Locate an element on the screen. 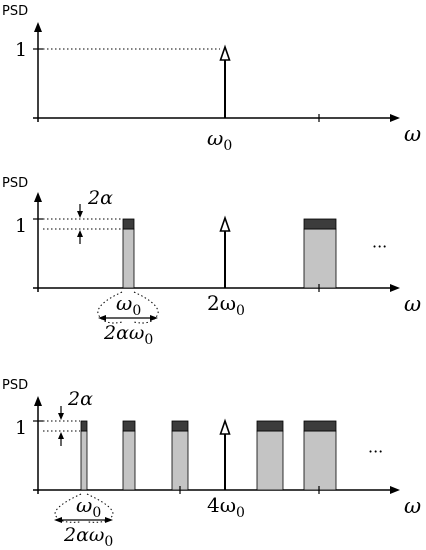  panel-2-span-label: 2αω0 is located at coordinates (128, 335).